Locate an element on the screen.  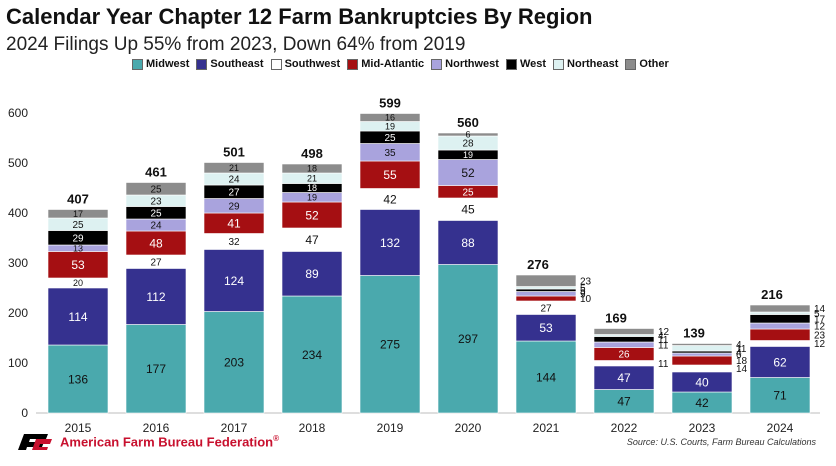
legend-item-other: Other is located at coordinates (647, 64).